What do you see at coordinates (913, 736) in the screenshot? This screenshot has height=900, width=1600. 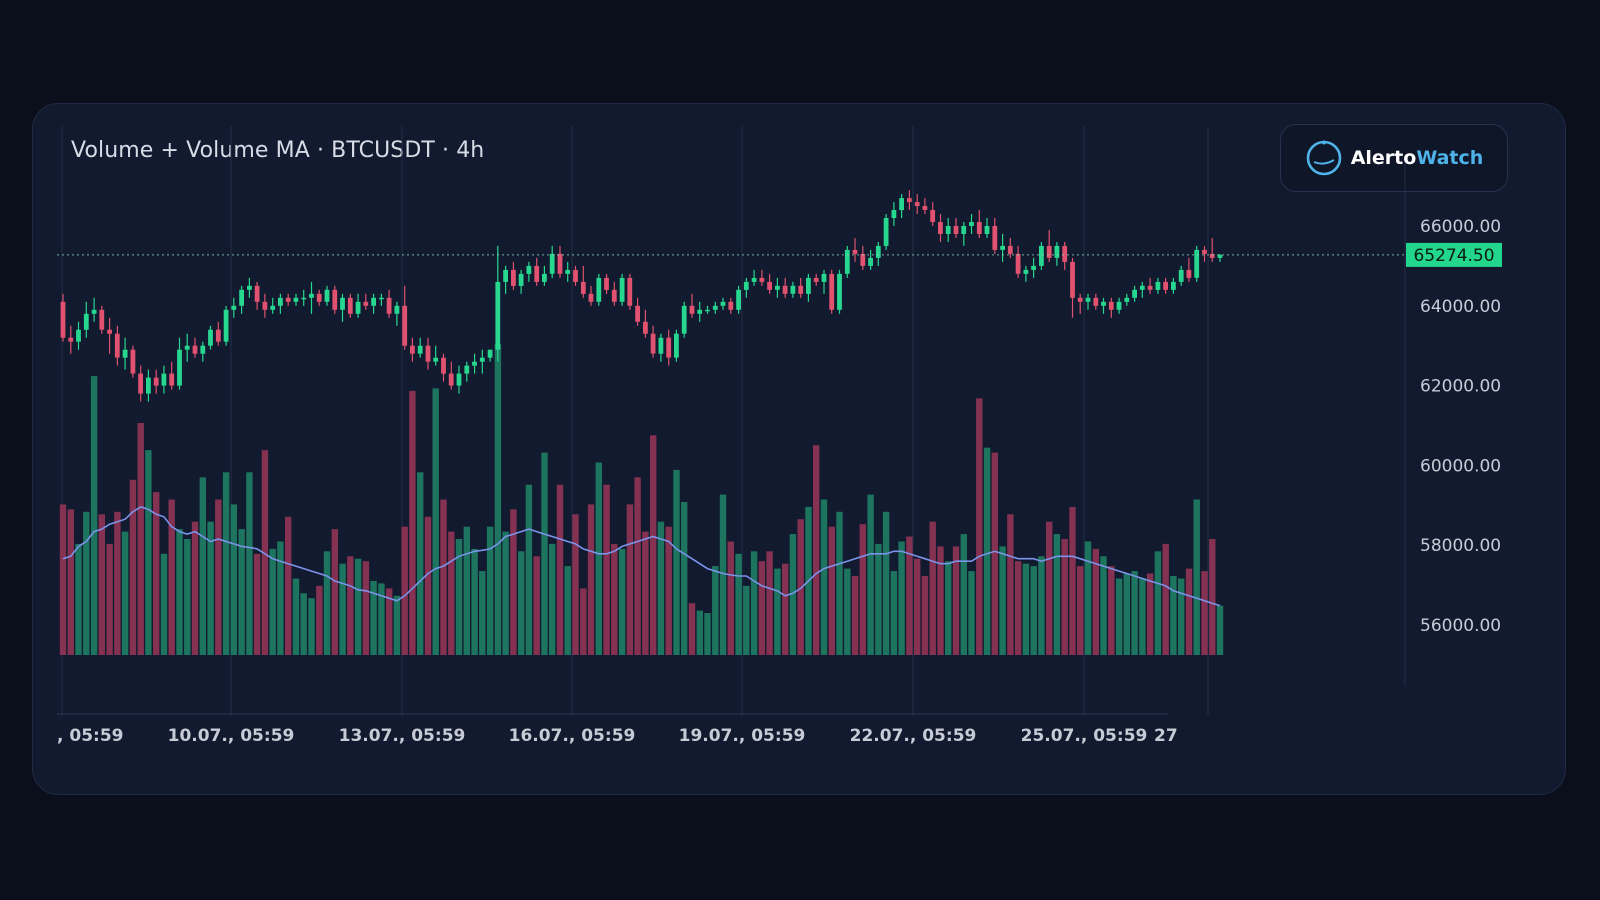 I see `time-tick-label: 22.07., 05:59` at bounding box center [913, 736].